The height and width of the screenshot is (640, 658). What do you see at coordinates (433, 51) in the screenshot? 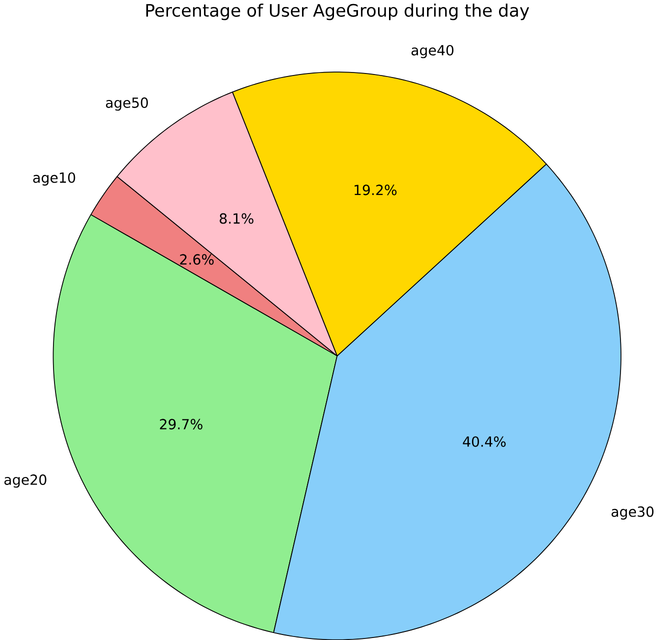
I see `slice-label: age40` at bounding box center [433, 51].